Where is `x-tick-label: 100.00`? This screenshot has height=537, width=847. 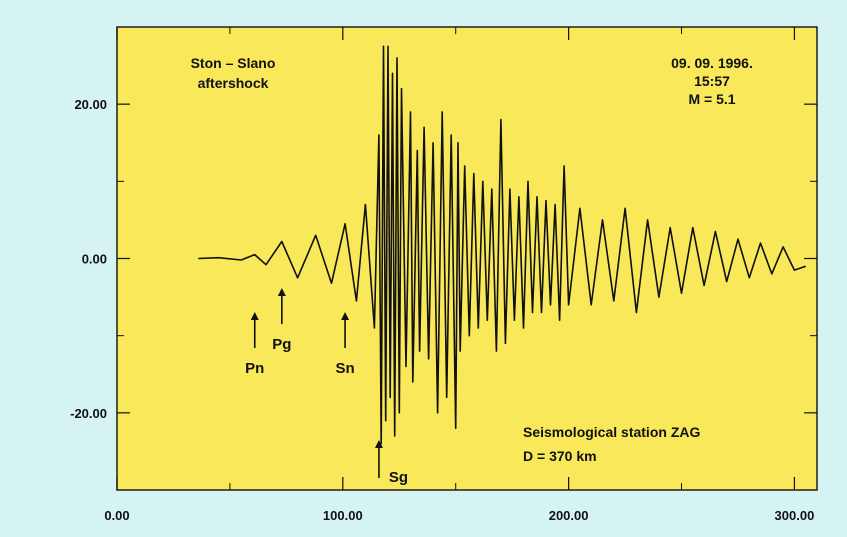 x-tick-label: 100.00 is located at coordinates (343, 515).